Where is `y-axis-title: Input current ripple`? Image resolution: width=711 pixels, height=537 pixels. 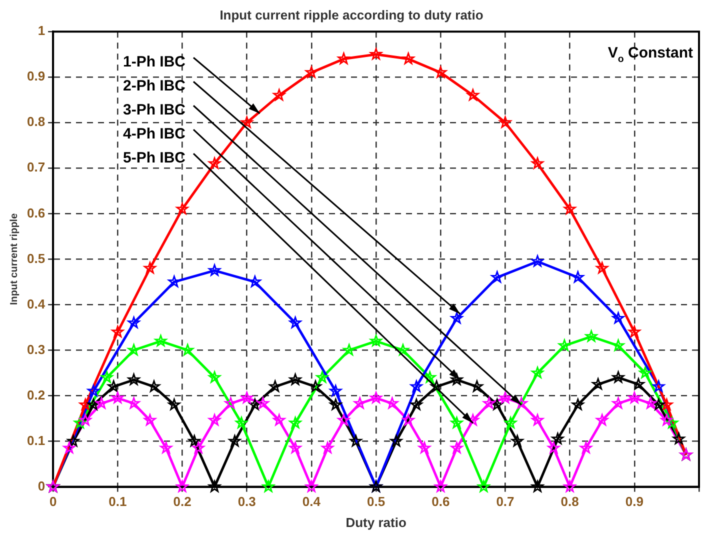
y-axis-title: Input current ripple is located at coordinates (14, 259).